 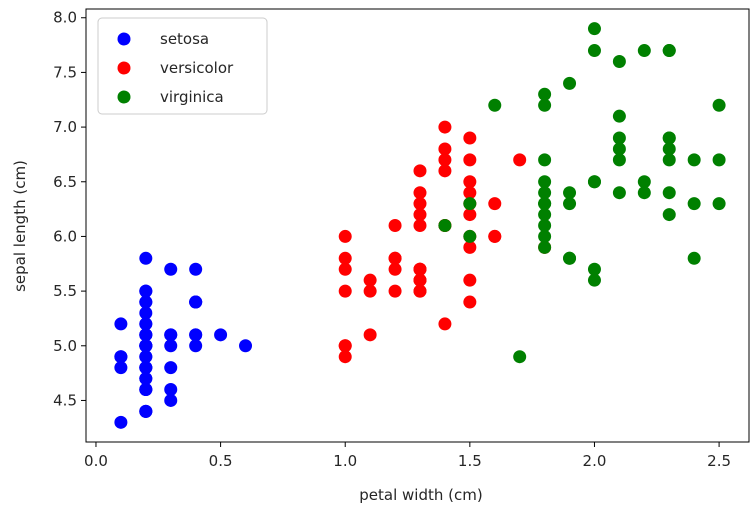 I want to click on x-tick-label: 1.5, so click(x=470, y=461).